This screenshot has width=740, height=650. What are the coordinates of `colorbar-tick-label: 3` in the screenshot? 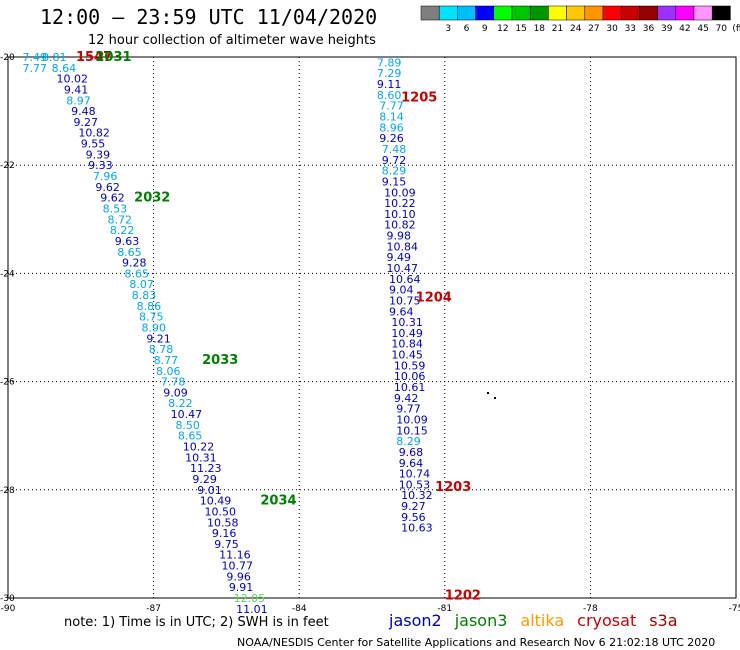 It's located at (448, 29).